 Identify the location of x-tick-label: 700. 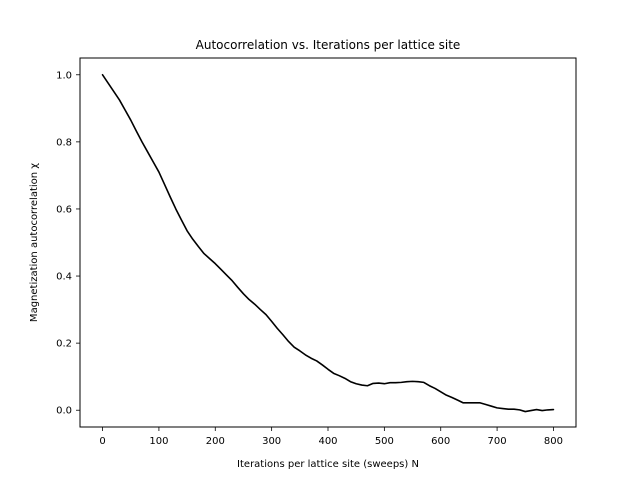
(497, 441).